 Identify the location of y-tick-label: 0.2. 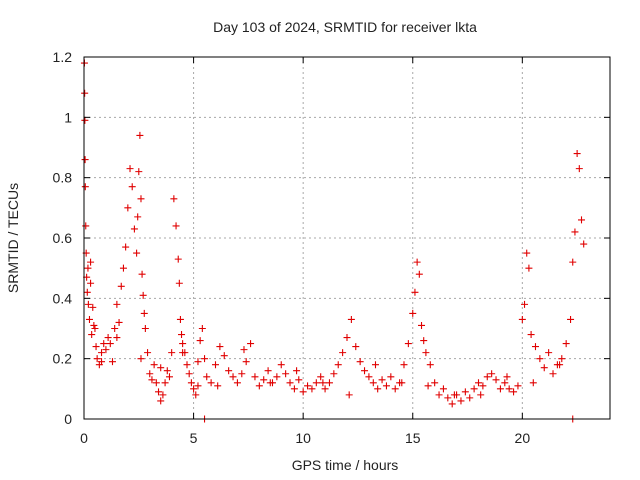
(63, 359).